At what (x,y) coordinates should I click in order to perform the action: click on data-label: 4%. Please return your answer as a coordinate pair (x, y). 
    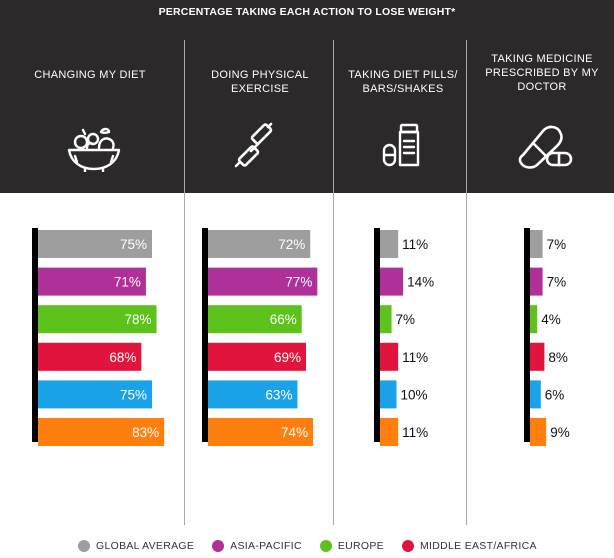
    Looking at the image, I should click on (551, 319).